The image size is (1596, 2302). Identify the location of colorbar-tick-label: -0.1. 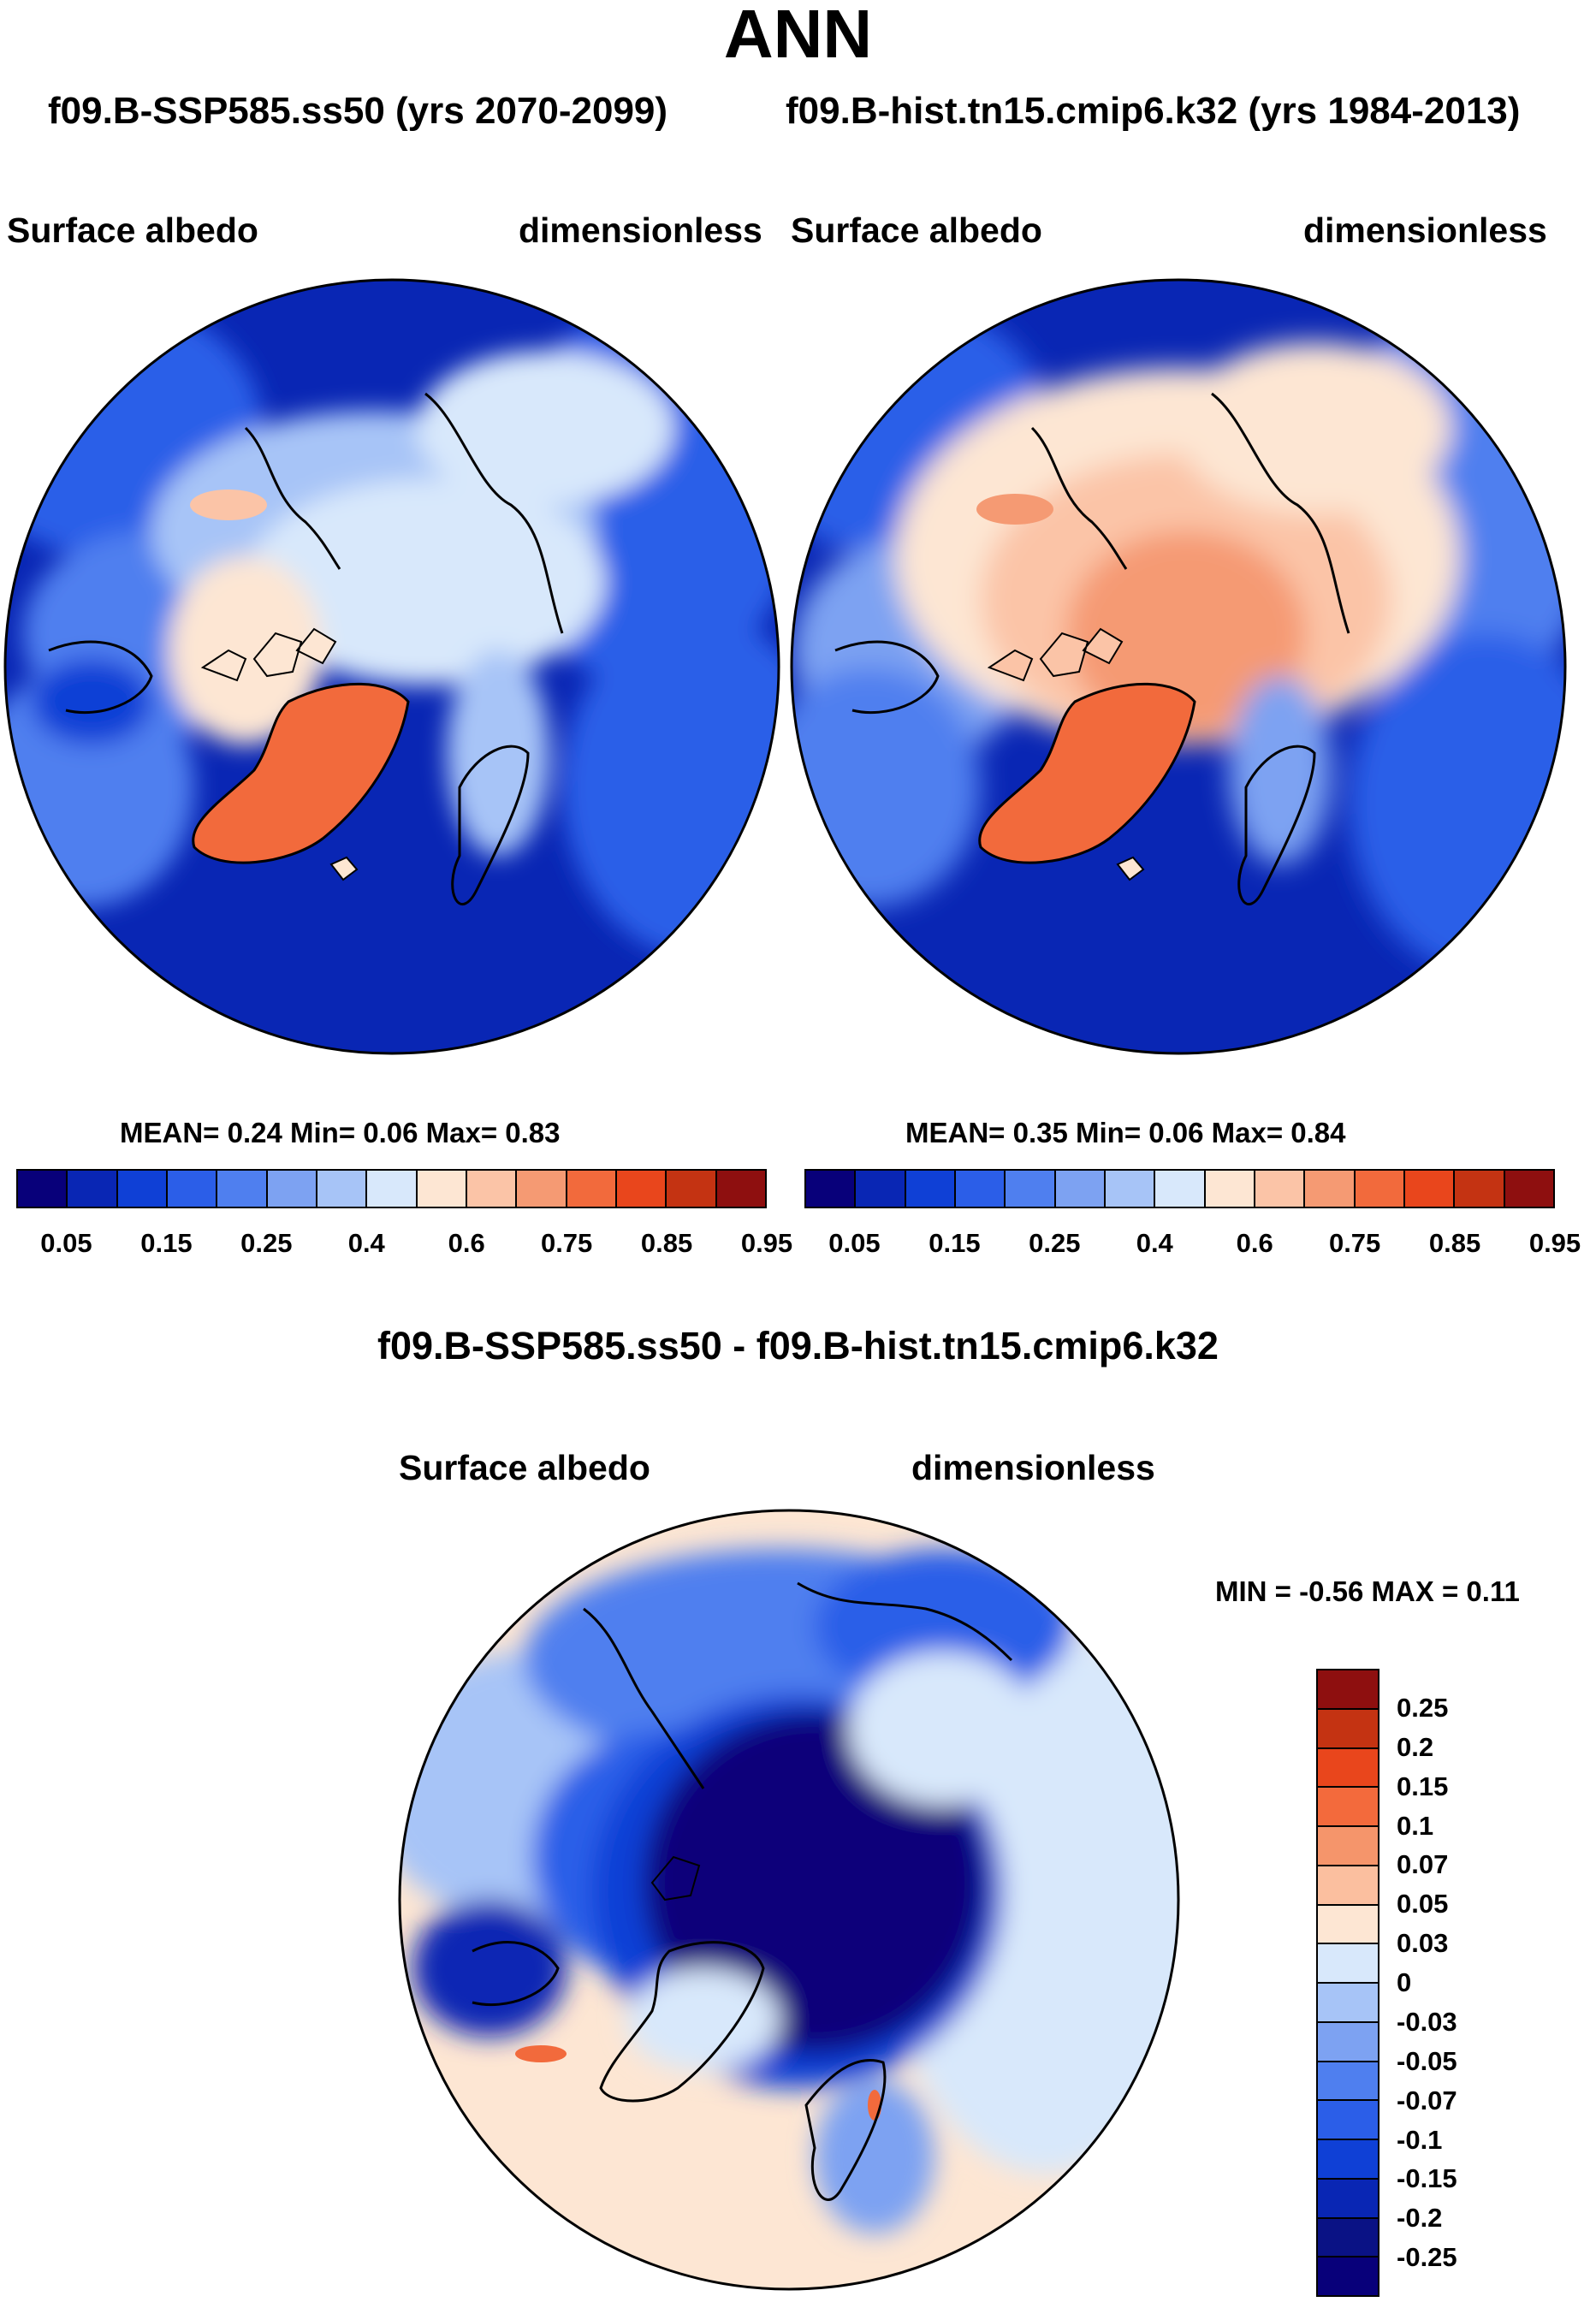
(1420, 2139).